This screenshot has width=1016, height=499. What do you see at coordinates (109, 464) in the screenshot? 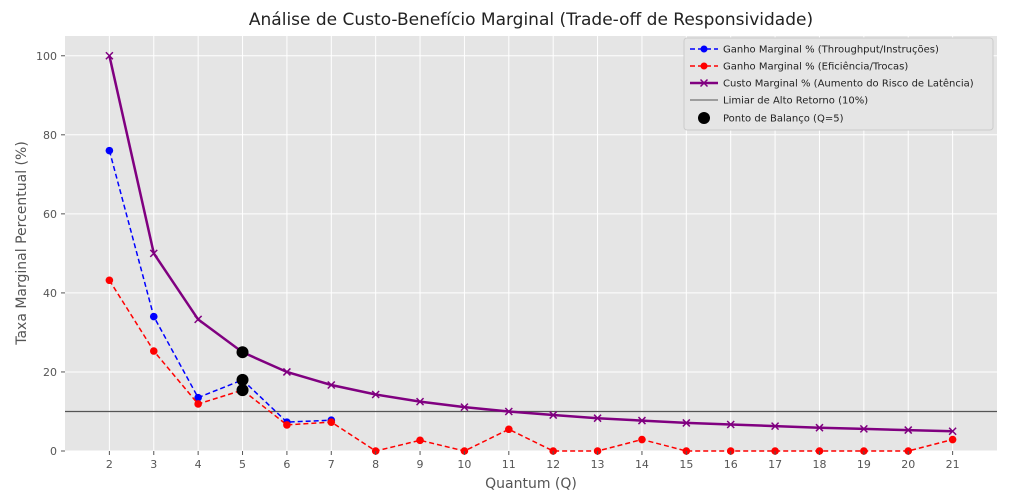
I see `x-tick-label: 2` at bounding box center [109, 464].